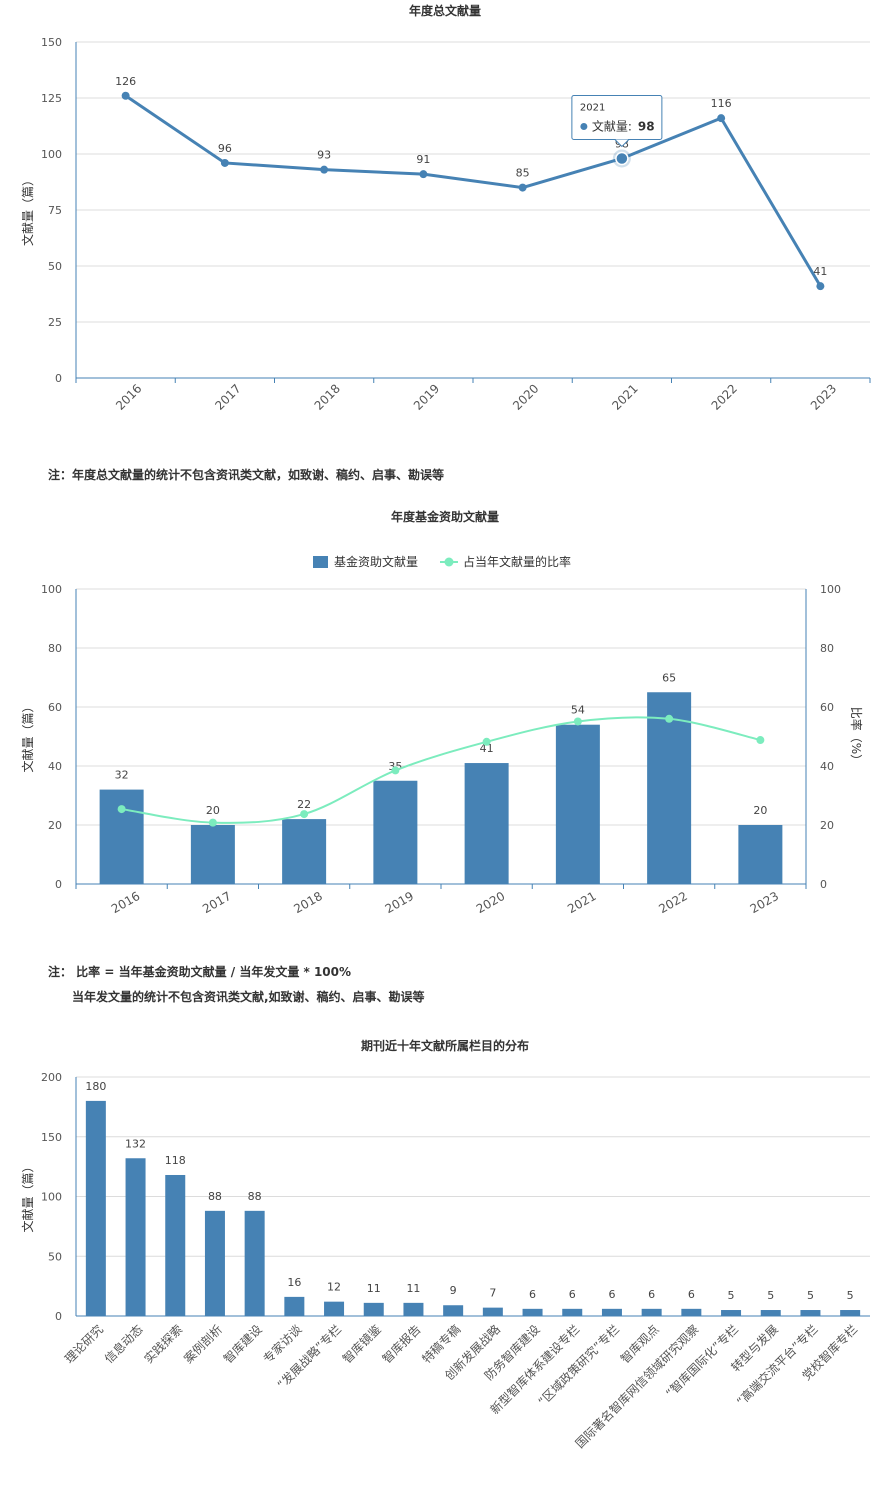 The height and width of the screenshot is (1487, 890). Describe the element at coordinates (255, 1196) in the screenshot. I see `bar-label: 88` at that location.